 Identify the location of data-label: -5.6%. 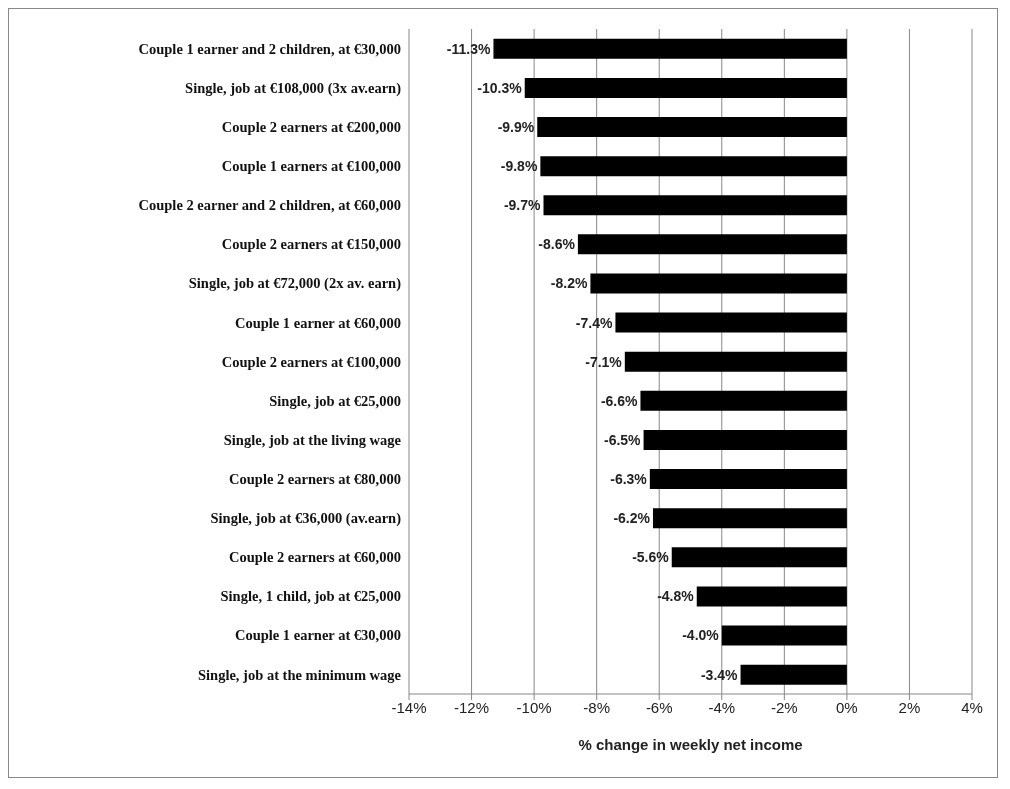
(651, 557).